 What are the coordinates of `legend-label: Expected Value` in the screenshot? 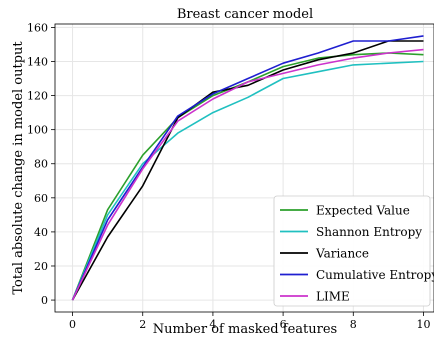 It's located at (363, 211).